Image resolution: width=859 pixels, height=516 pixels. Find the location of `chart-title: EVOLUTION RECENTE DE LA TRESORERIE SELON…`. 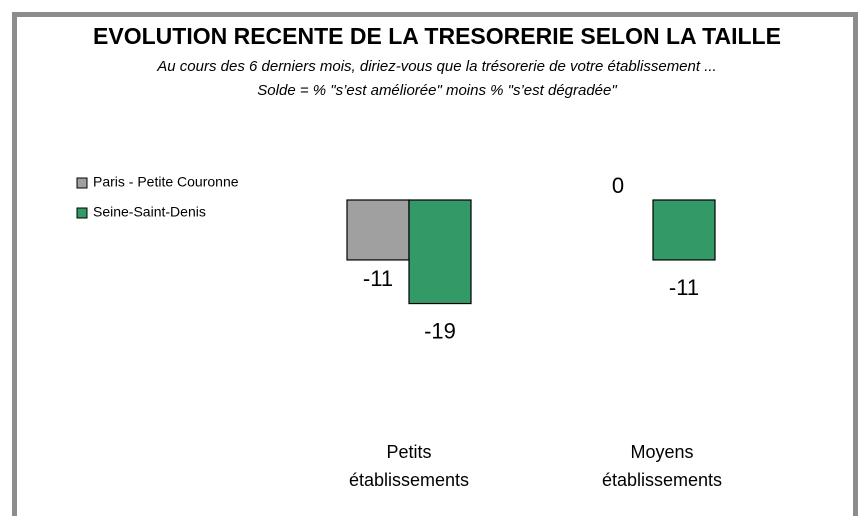

chart-title: EVOLUTION RECENTE DE LA TRESORERIE SELON… is located at coordinates (437, 36).